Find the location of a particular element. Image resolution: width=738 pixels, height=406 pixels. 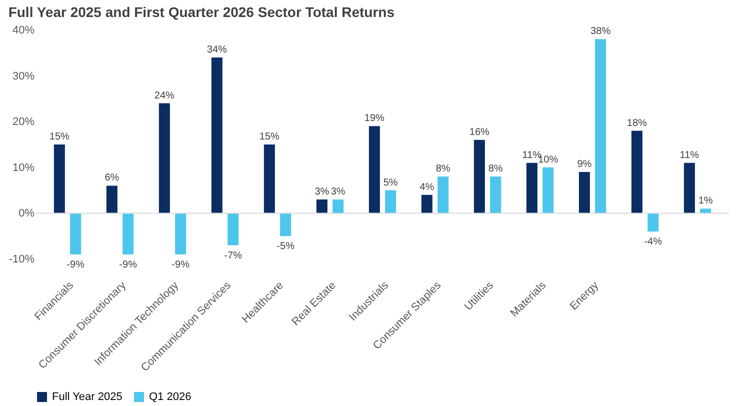

data-label: 6% is located at coordinates (112, 178).